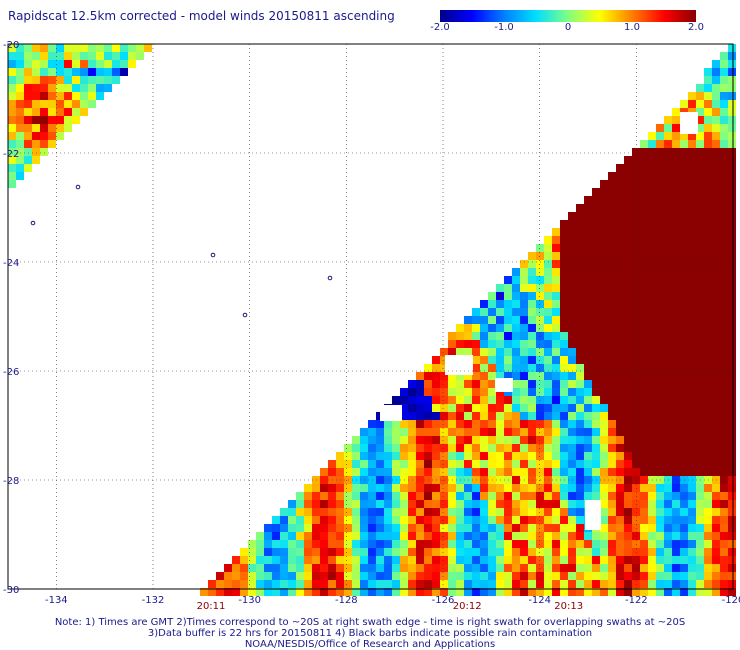  Describe the element at coordinates (56, 600) in the screenshot. I see `longitude-tick-label: -134` at that location.